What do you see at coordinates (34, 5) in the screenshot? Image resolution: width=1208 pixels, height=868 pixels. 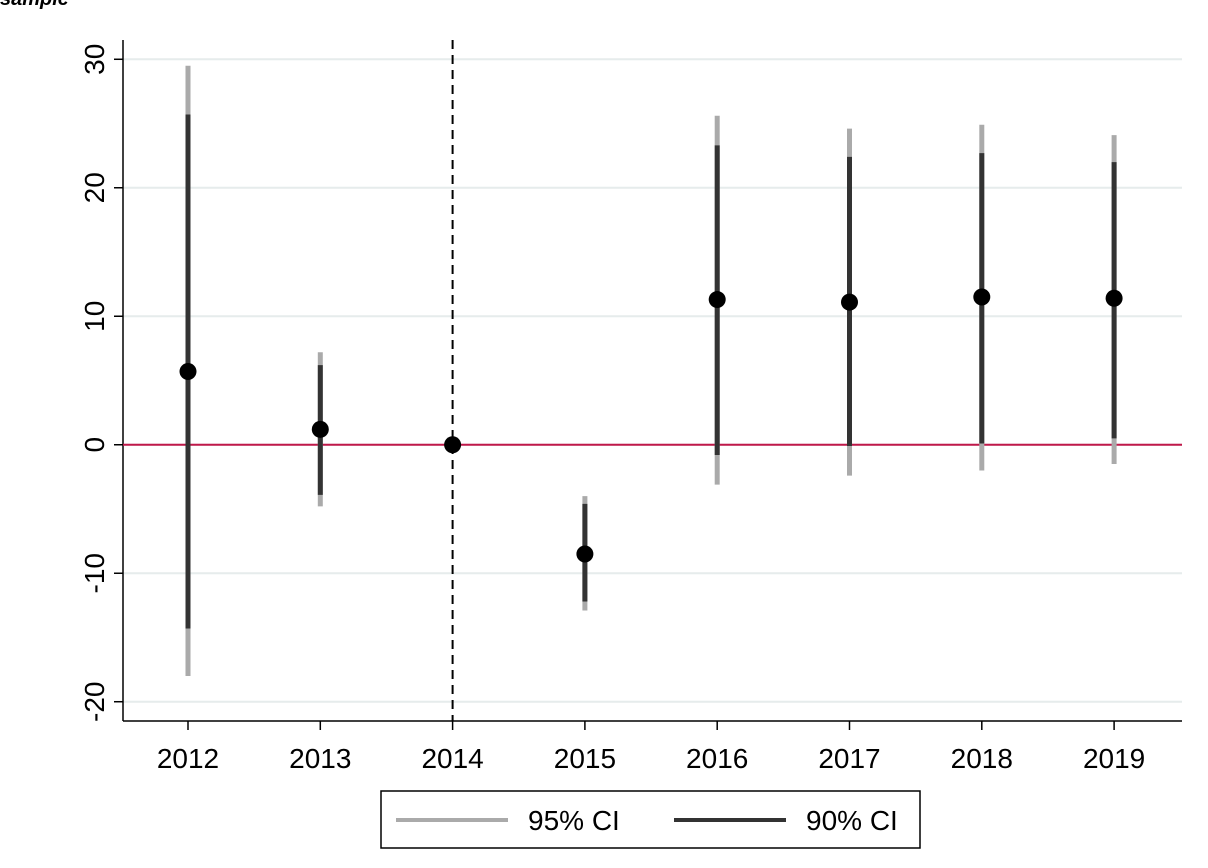 I see `figure-heading: sample` at bounding box center [34, 5].